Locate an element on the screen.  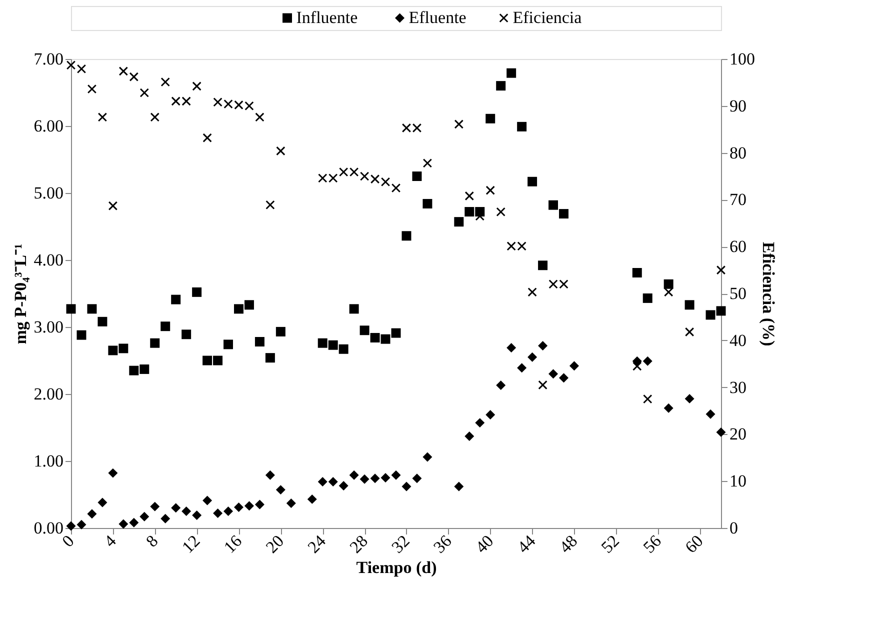
x-tick-label: 32 is located at coordinates (401, 544).